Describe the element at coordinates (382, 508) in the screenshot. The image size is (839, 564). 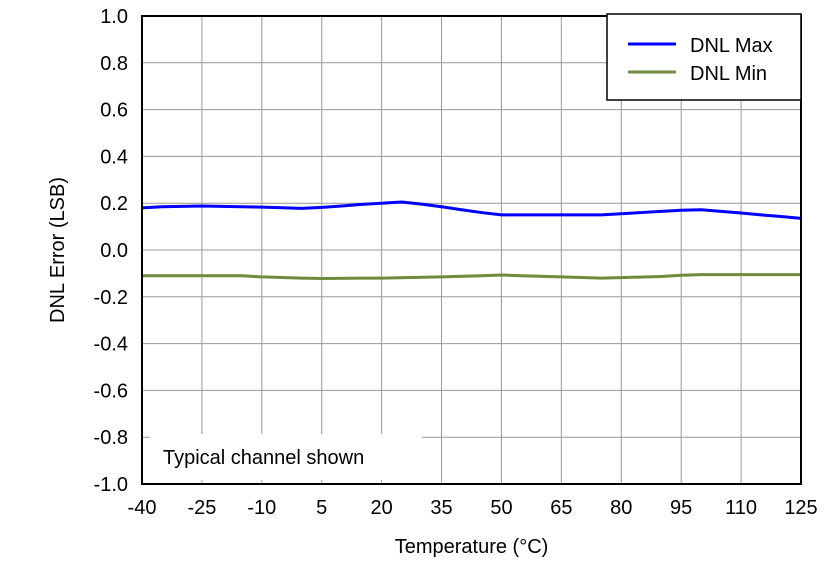
I see `x-tick-label: 20` at that location.